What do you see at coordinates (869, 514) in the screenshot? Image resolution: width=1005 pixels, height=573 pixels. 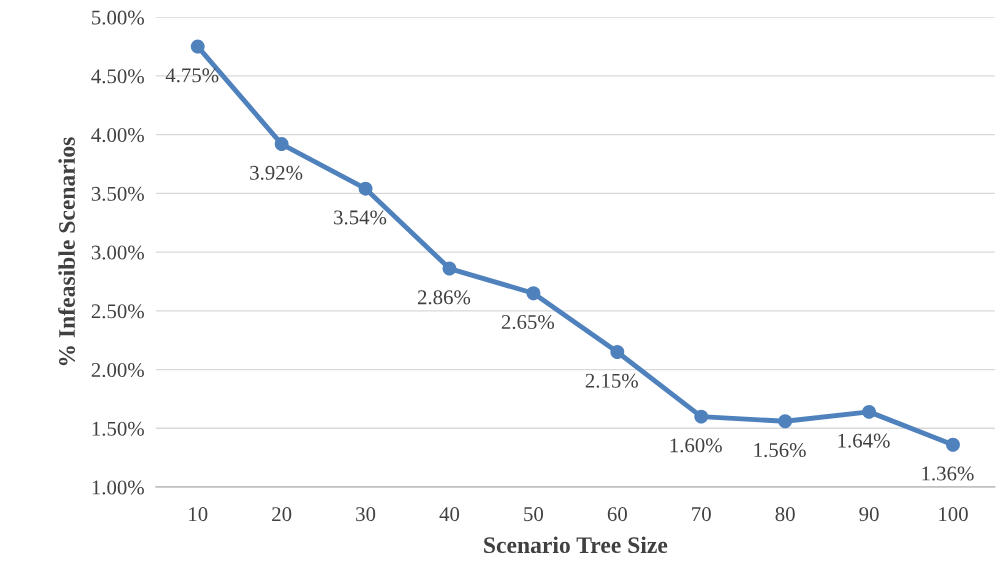 I see `x-tick-label: 90` at bounding box center [869, 514].